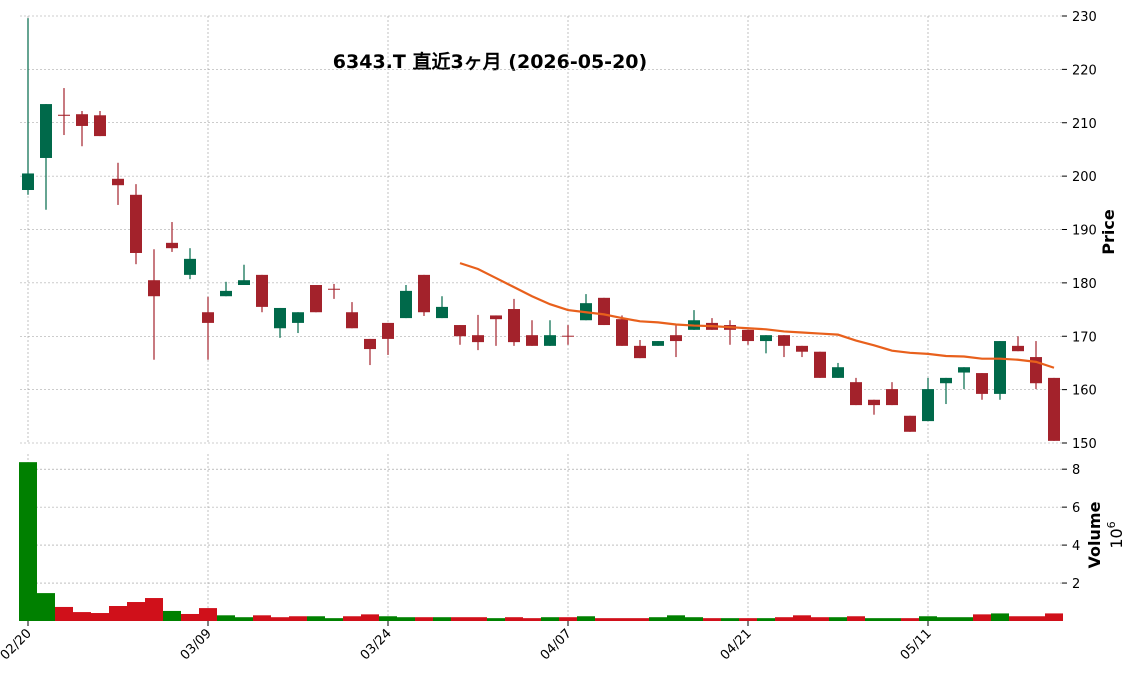  Describe the element at coordinates (1076, 470) in the screenshot. I see `y-tick-label: 8` at that location.